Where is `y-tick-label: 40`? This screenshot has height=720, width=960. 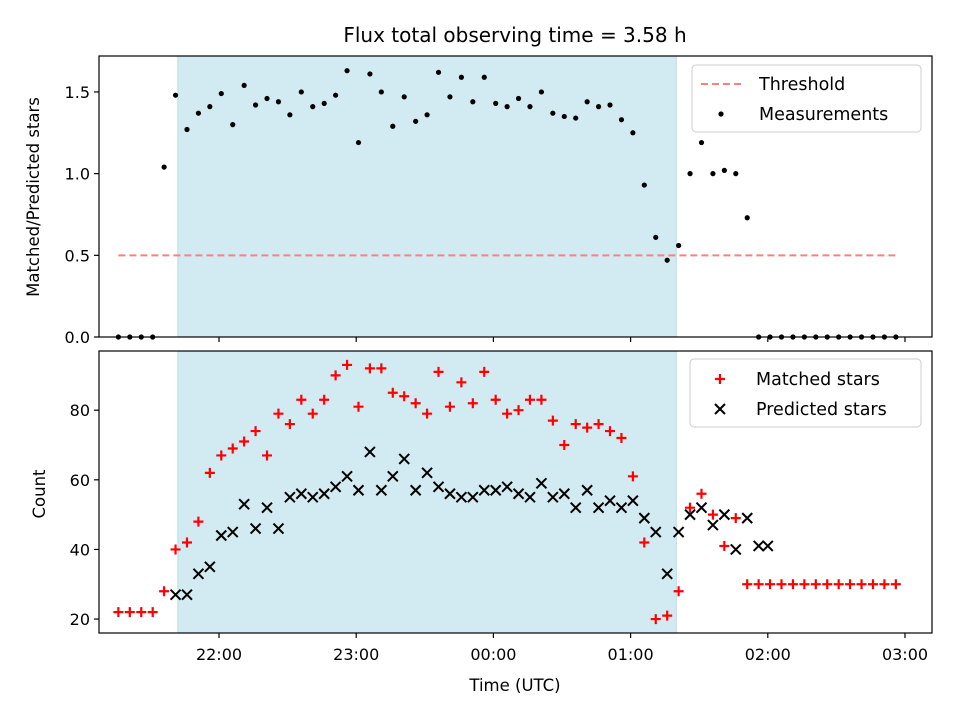 y-tick-label: 40 is located at coordinates (80, 549).